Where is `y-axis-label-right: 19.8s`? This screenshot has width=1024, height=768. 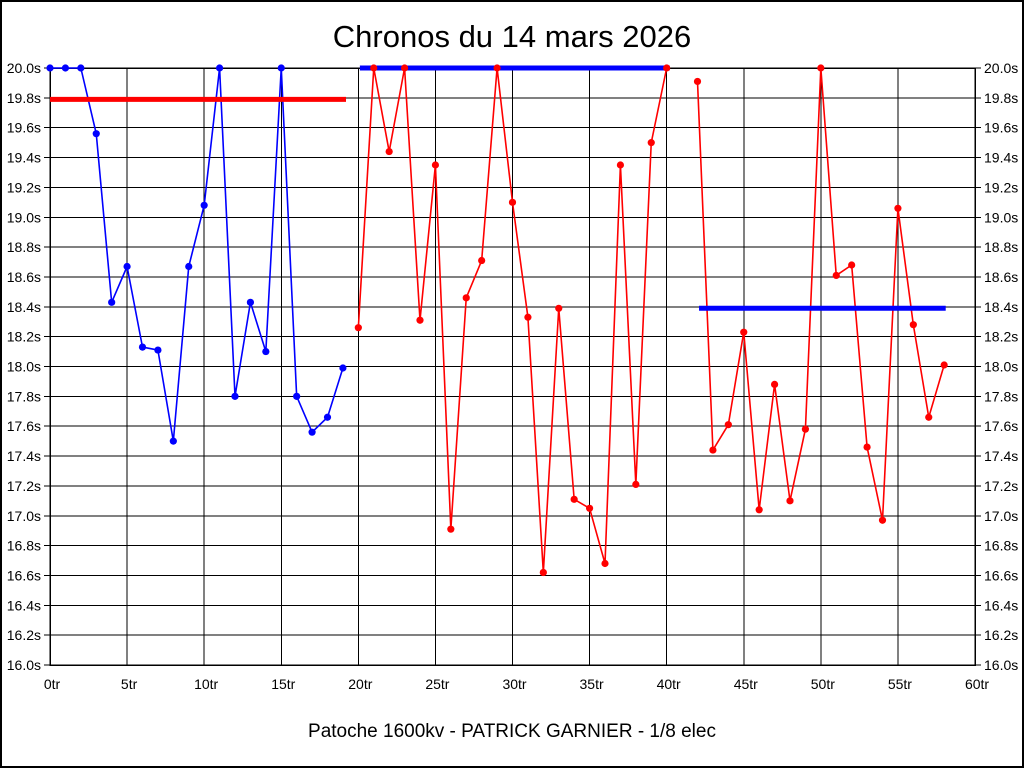 y-axis-label-right: 19.8s is located at coordinates (1001, 98).